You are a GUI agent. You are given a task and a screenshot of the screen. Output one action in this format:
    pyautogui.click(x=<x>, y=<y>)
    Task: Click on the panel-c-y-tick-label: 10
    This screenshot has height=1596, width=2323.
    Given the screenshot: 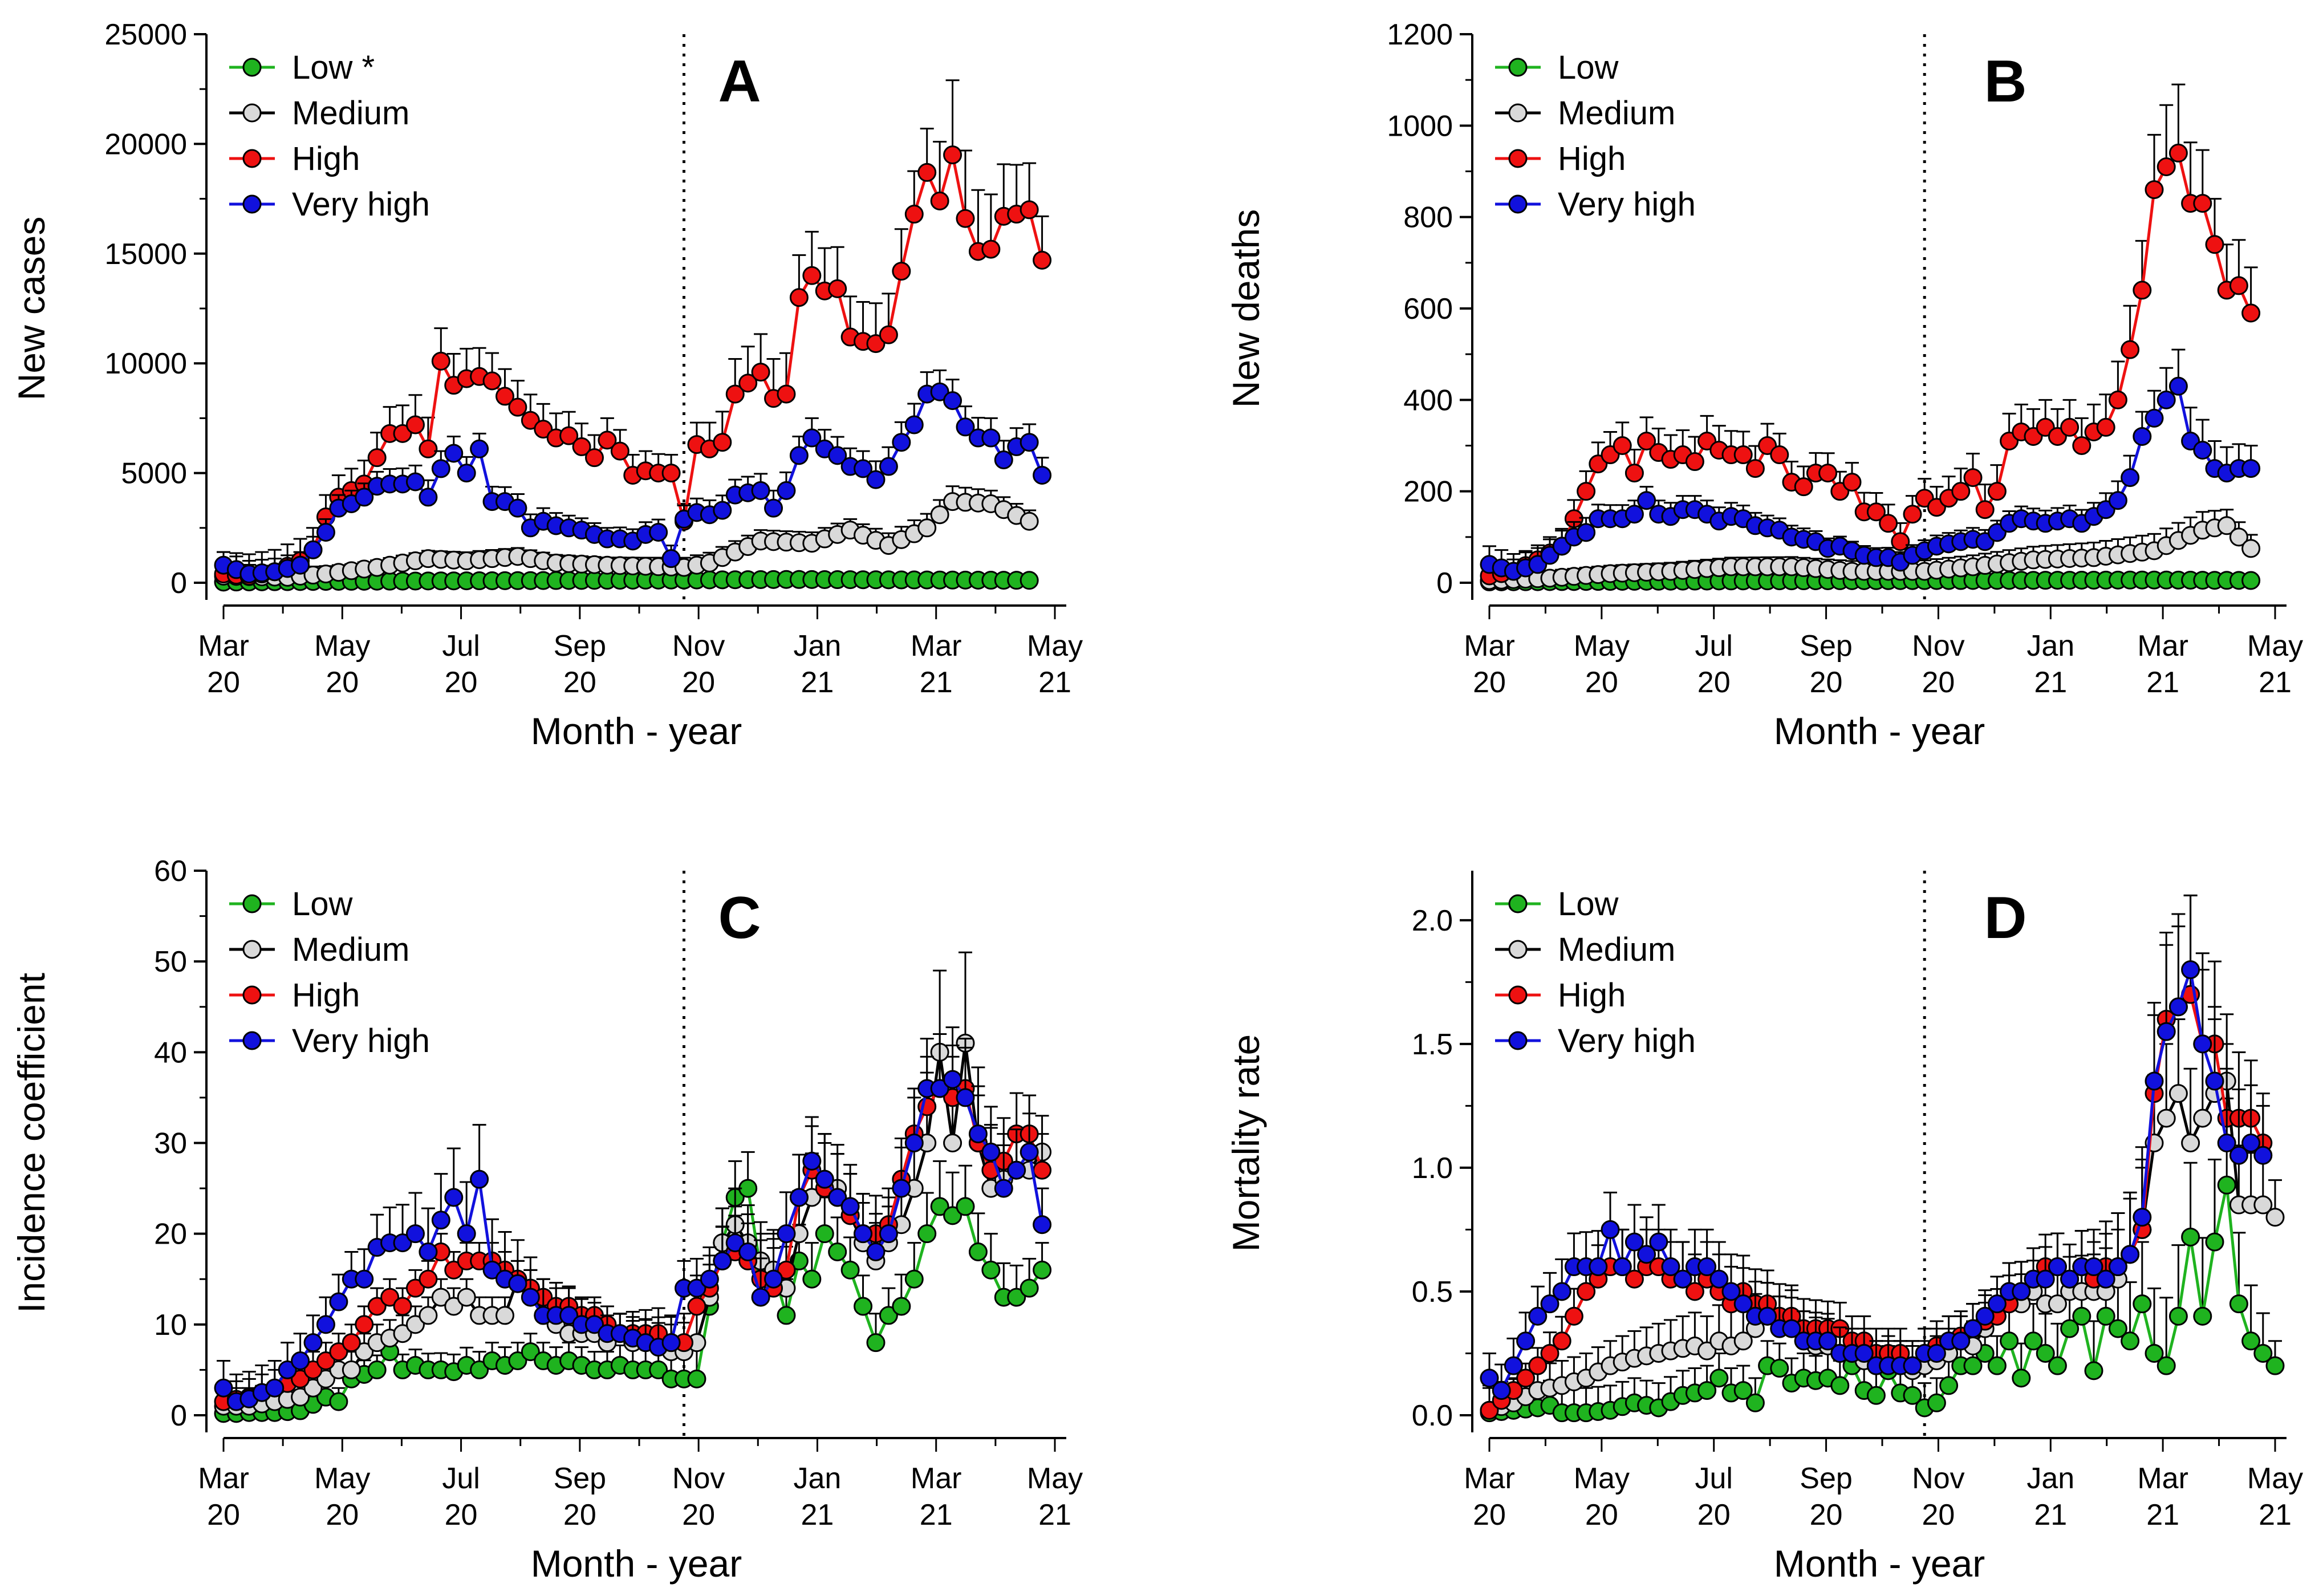 What is the action you would take?
    pyautogui.click(x=170, y=1325)
    